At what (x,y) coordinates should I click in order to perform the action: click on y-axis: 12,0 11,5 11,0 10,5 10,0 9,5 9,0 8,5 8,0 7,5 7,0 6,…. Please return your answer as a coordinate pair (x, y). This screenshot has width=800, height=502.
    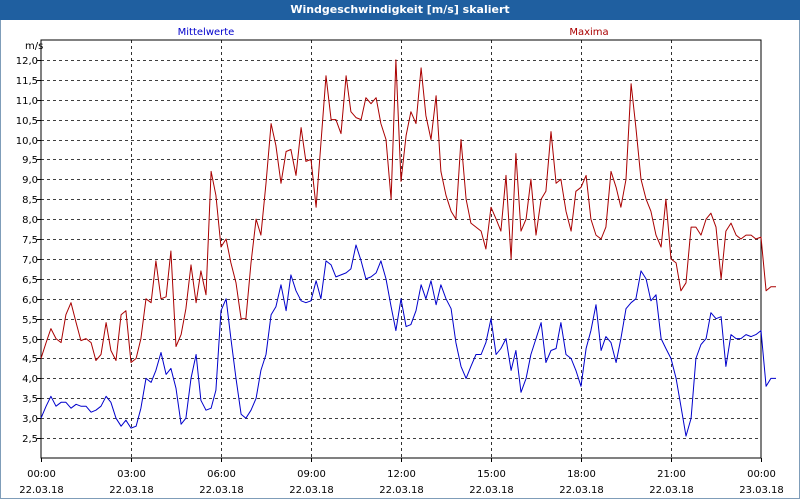
    Looking at the image, I should click on (28, 250).